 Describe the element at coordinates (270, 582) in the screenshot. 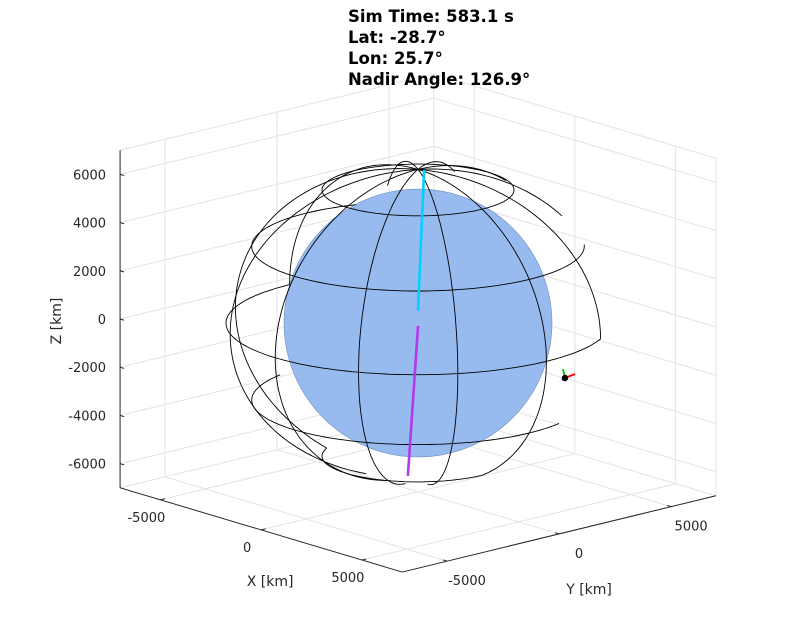

I see `x-axis-label: X [km]` at that location.